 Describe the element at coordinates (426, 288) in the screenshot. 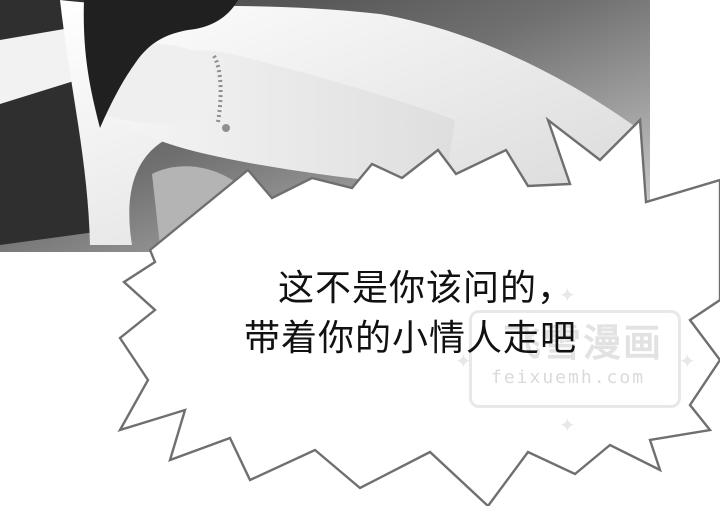

I see `speech-line-1: 这不是你该问的，` at that location.